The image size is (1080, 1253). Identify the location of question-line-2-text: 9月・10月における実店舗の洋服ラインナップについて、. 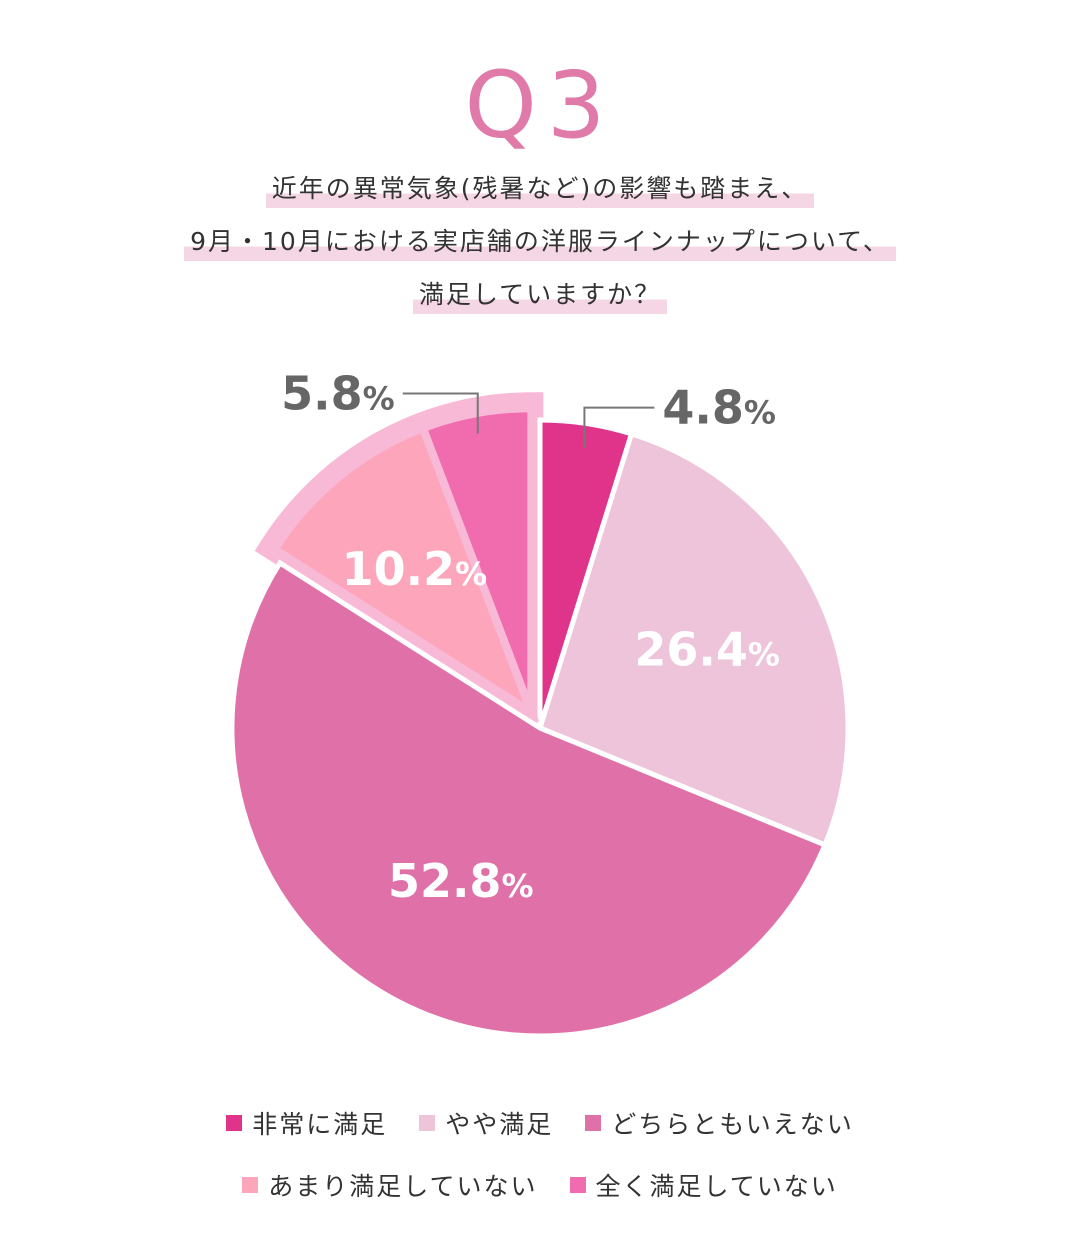
(540, 242).